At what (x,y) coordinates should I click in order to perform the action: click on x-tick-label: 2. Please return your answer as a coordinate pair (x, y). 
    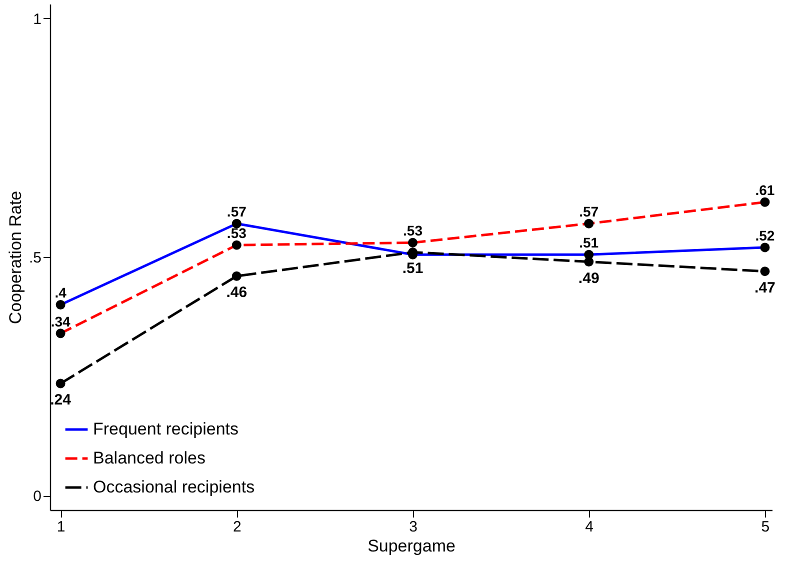
    Looking at the image, I should click on (237, 527).